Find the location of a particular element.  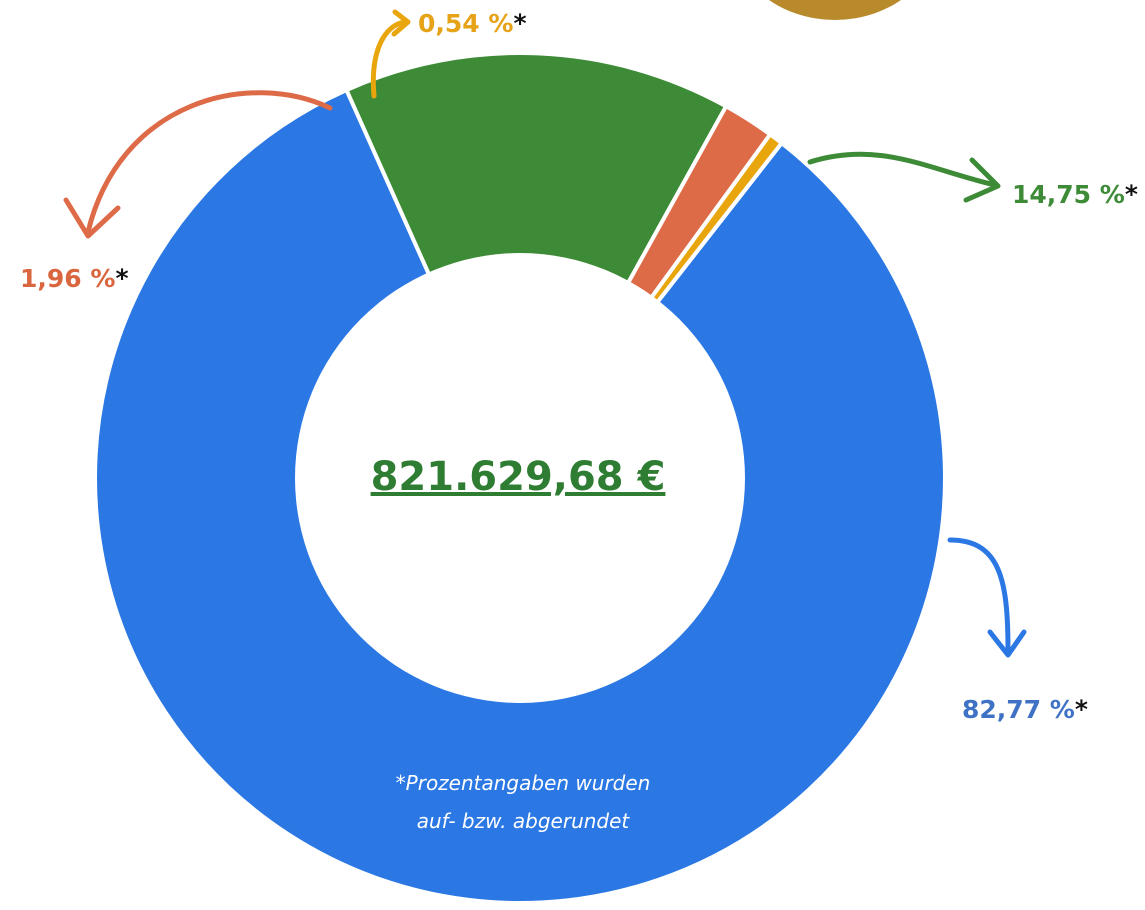

value-label: 0,54 %* is located at coordinates (472, 23).